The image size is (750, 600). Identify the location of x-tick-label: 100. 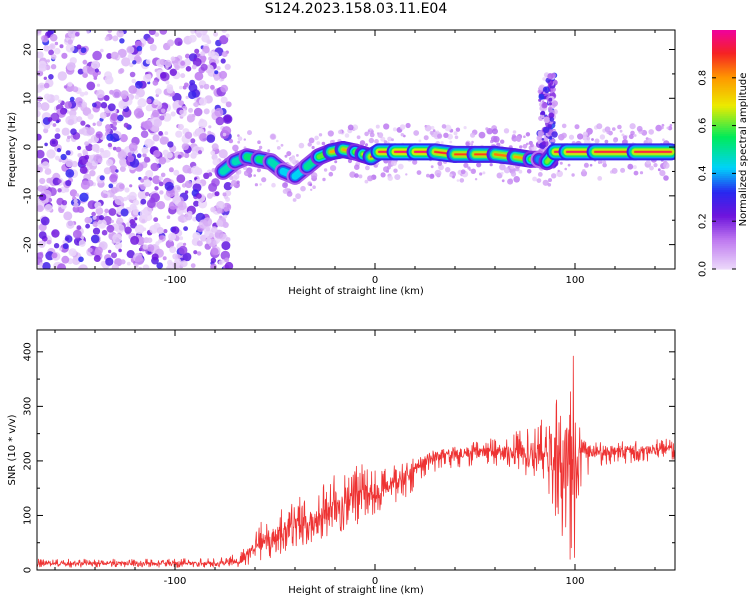
(574, 280).